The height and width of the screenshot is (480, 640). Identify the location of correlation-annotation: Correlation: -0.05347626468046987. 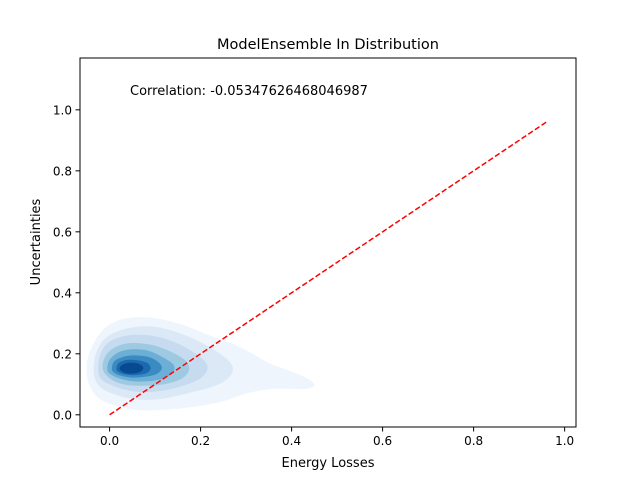
(249, 91).